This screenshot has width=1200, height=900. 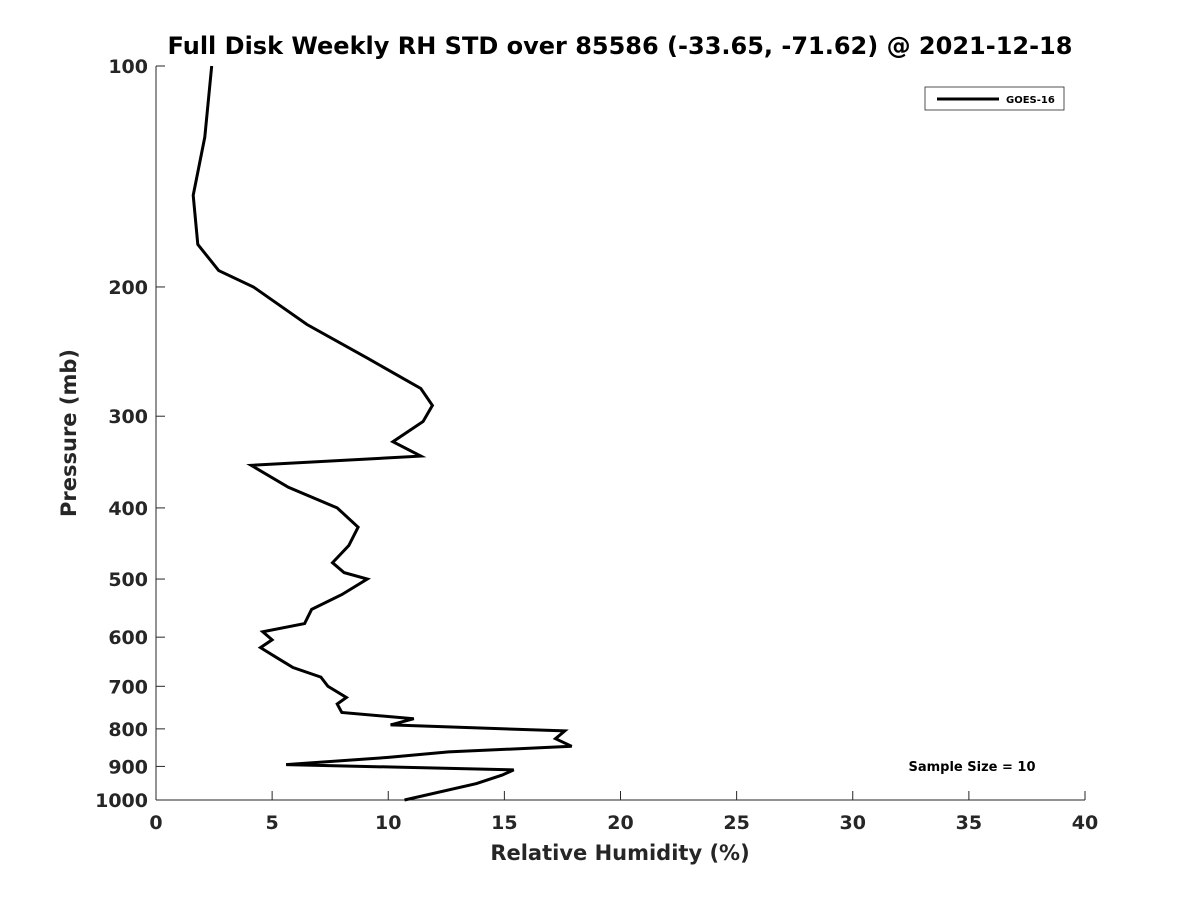 What do you see at coordinates (128, 288) in the screenshot?
I see `y-tick-label: 200` at bounding box center [128, 288].